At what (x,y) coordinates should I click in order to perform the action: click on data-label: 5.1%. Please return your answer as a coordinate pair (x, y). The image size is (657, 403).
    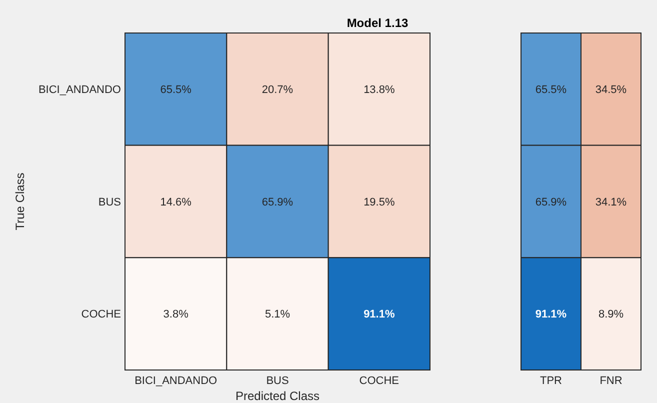
    Looking at the image, I should click on (277, 314).